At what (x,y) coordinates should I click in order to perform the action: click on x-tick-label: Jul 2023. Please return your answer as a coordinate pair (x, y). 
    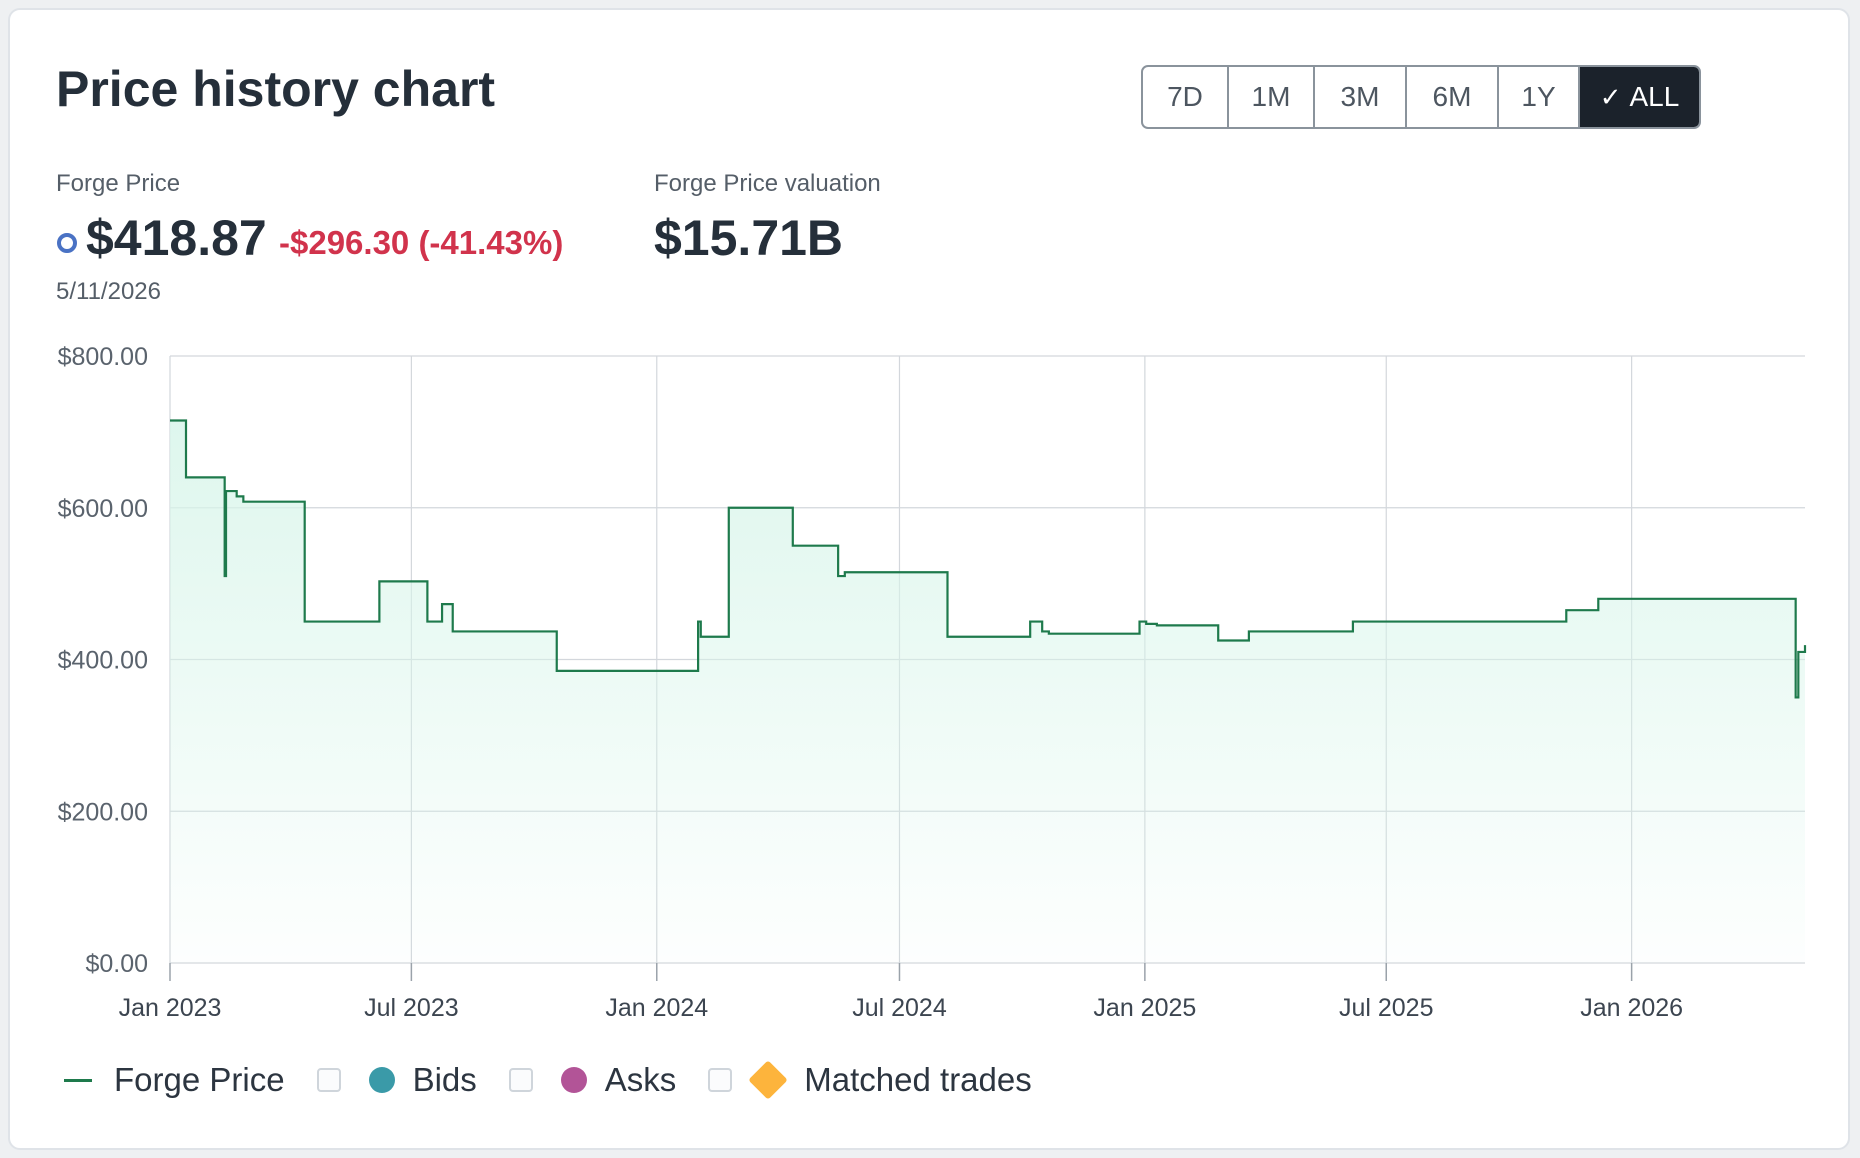
    Looking at the image, I should click on (411, 1008).